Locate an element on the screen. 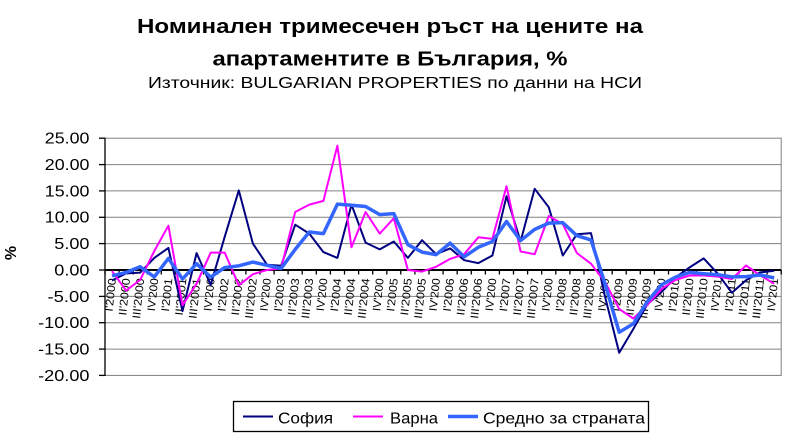  svg-text: III'2001 is located at coordinates (195, 299).